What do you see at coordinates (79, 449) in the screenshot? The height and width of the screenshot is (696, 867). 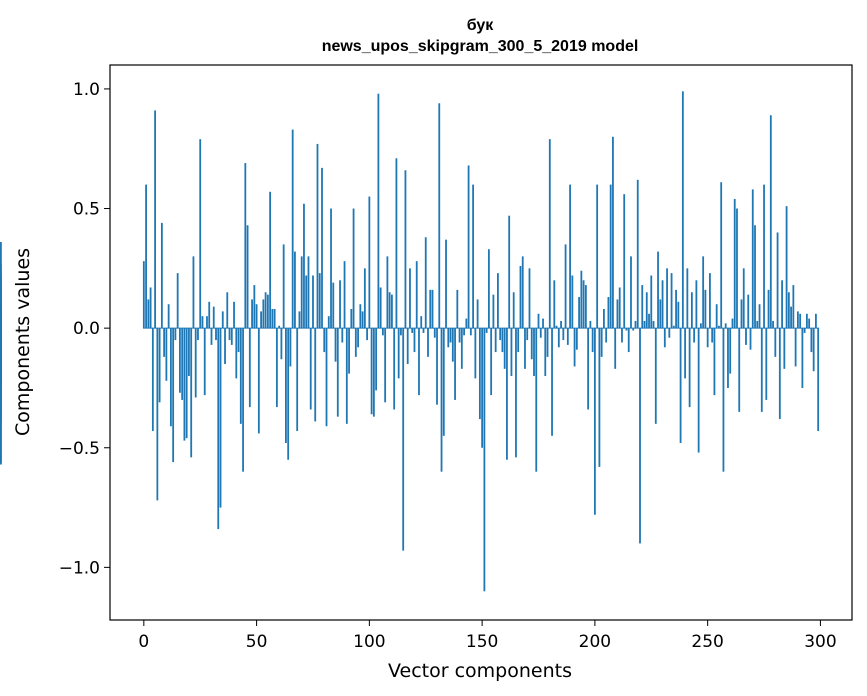 I see `y-tick-label: −0.5` at bounding box center [79, 449].